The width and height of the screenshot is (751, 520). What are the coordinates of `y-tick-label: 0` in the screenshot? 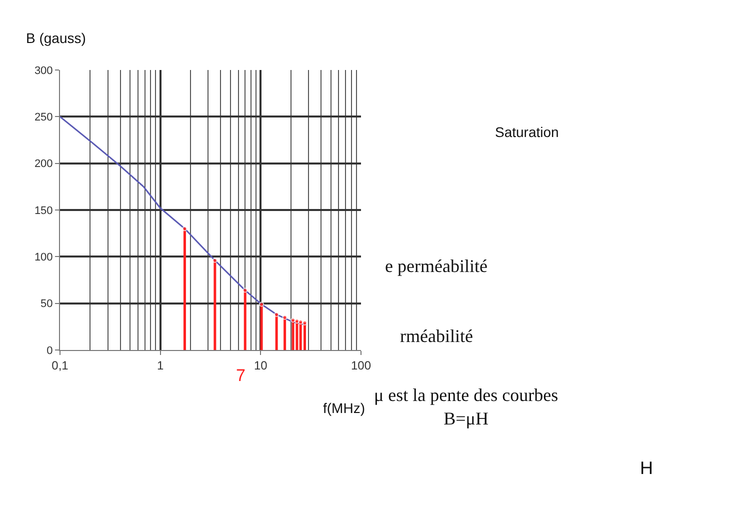 It's located at (49, 350).